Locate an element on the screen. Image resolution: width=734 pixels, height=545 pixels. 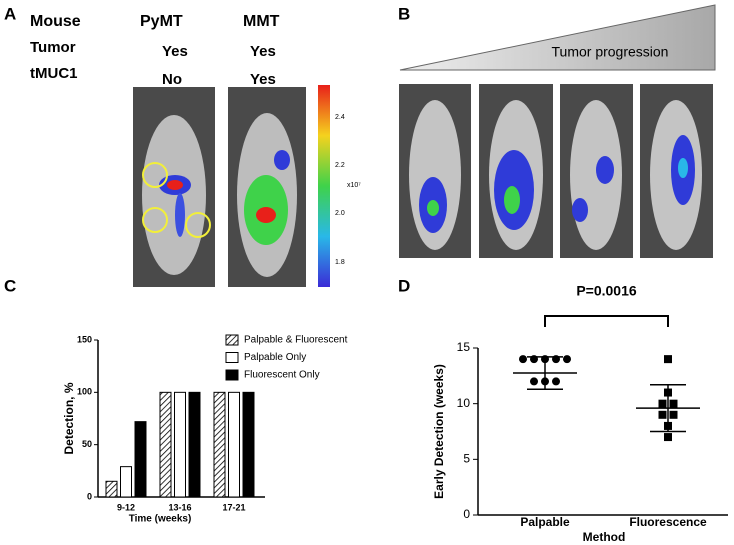
y-axis-label: Early Detection (weeks) is located at coordinates (439, 431).